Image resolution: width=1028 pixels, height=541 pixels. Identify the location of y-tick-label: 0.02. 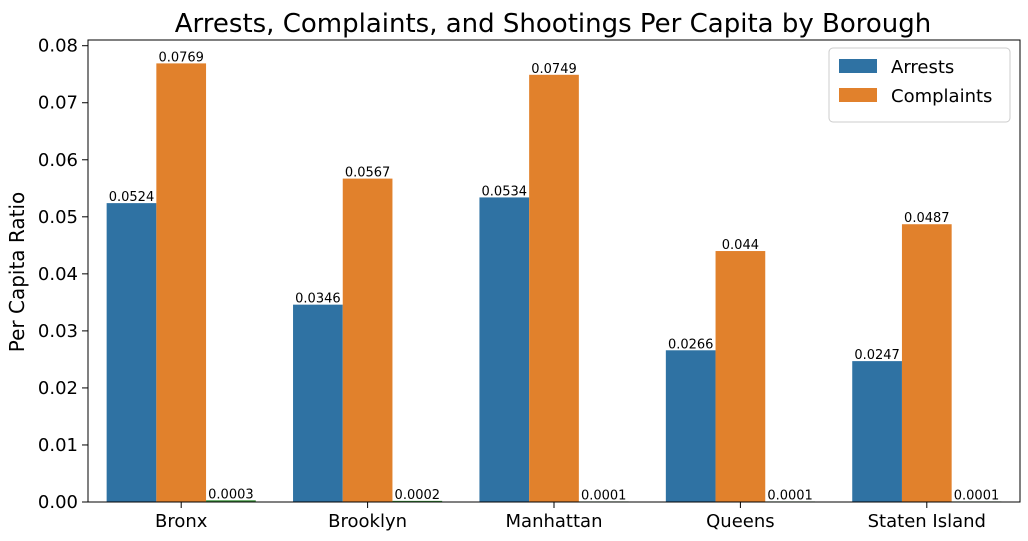
(58, 388).